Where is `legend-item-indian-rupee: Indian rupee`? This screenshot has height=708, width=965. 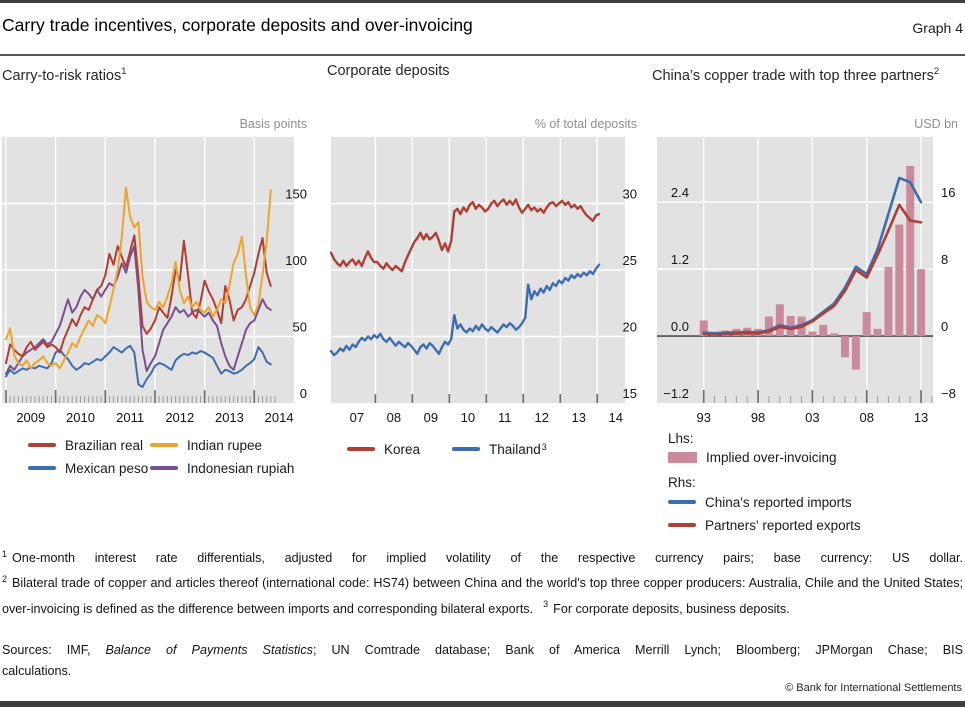
legend-item-indian-rupee: Indian rupee is located at coordinates (206, 445).